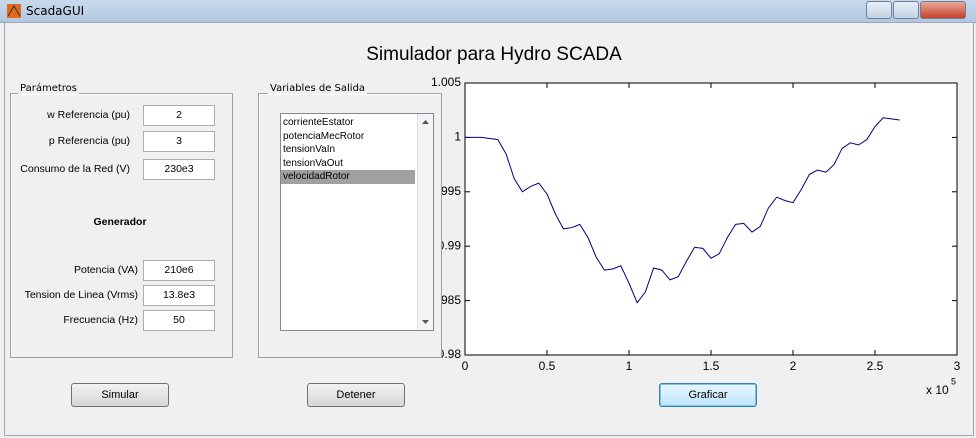 This screenshot has height=438, width=976. What do you see at coordinates (324, 136) in the screenshot?
I see `list-item: potenciaMecRotor` at bounding box center [324, 136].